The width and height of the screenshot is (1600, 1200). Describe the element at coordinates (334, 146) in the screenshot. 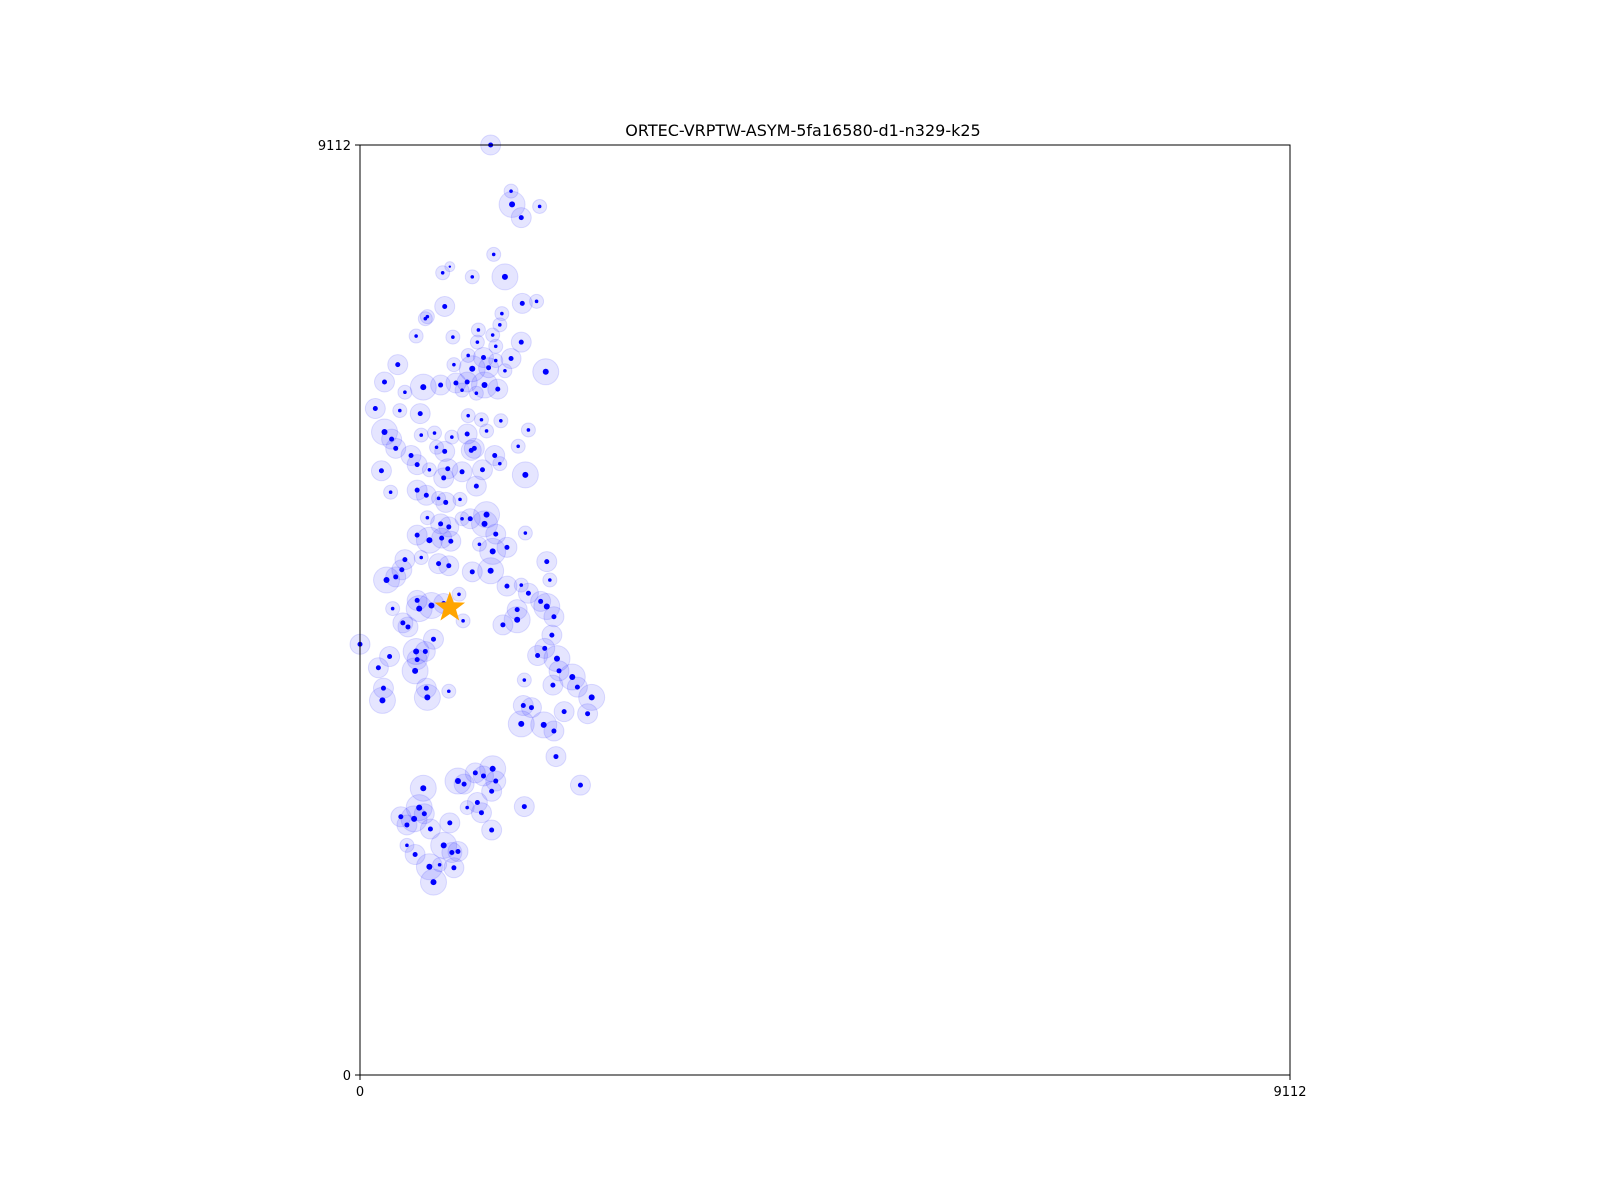

I see `y-tick-label-max: 9112` at that location.